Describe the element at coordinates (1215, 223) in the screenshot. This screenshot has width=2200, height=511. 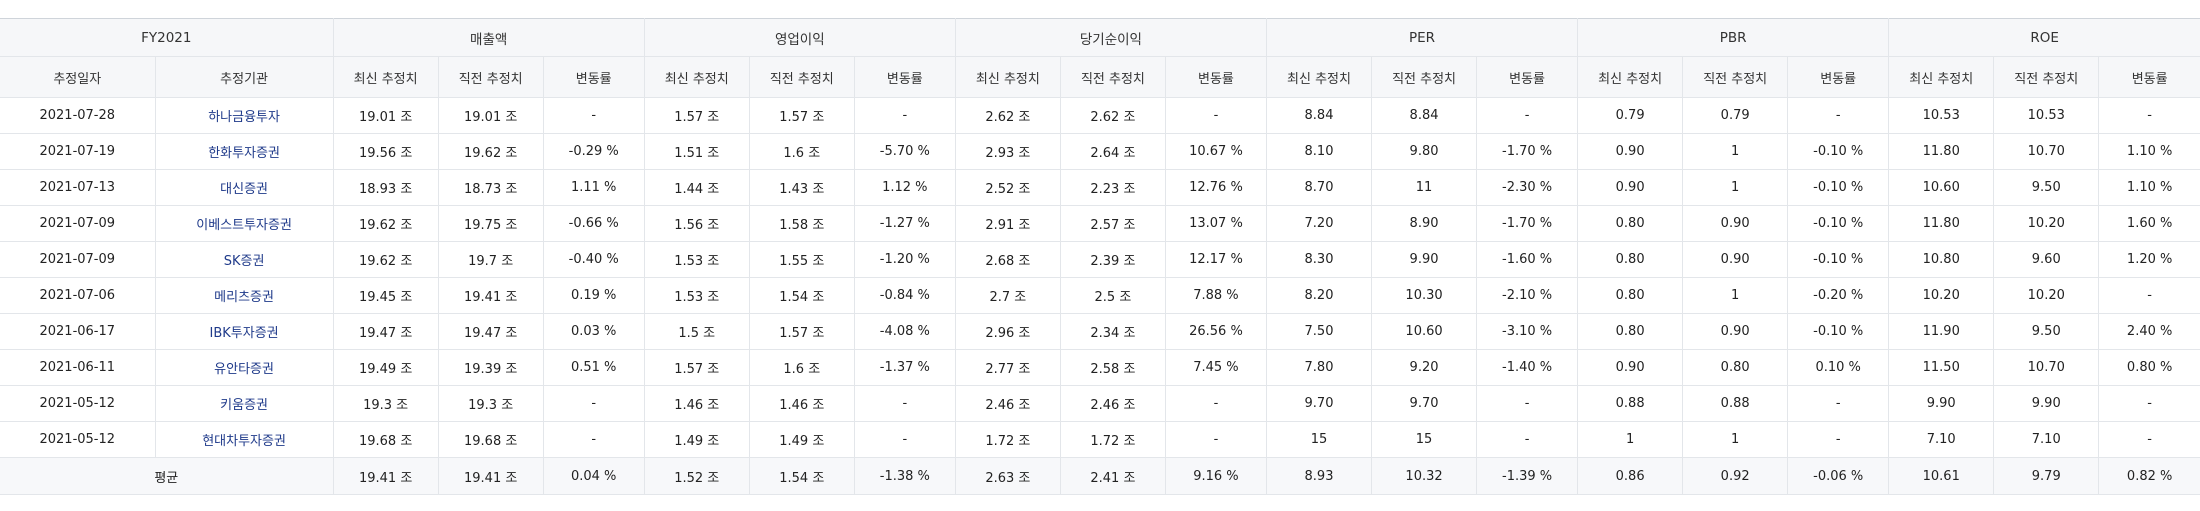
I see `net-income-change-rate-cell: 13.07 %` at that location.